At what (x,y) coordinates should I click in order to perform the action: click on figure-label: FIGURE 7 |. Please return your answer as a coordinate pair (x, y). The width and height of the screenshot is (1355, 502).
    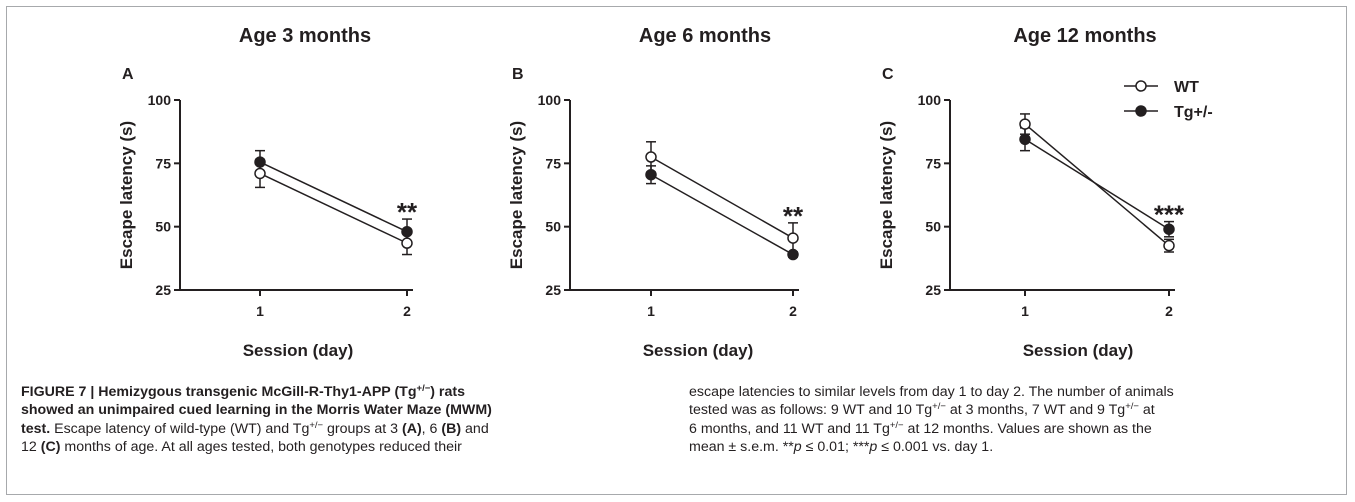
    Looking at the image, I should click on (60, 392).